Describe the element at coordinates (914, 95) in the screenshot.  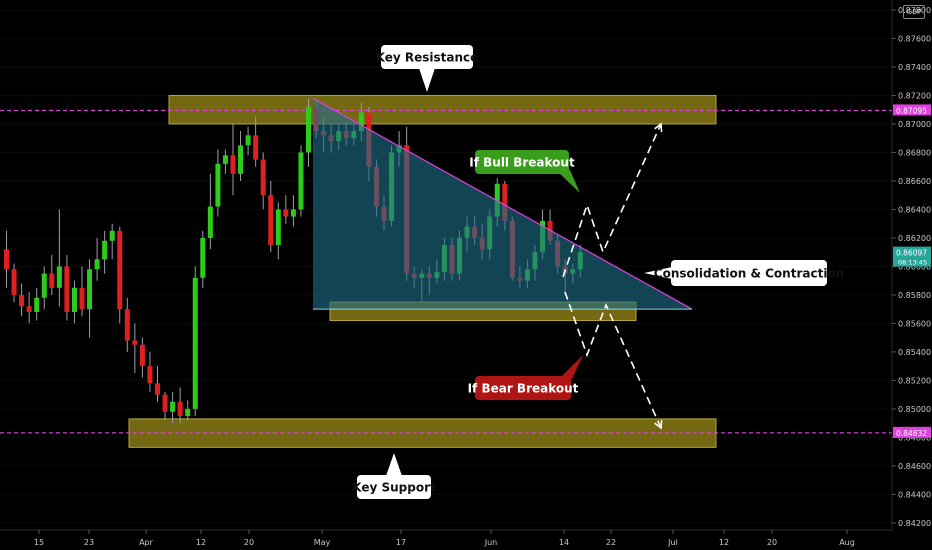
I see `y-tick-label: 0.87200` at that location.